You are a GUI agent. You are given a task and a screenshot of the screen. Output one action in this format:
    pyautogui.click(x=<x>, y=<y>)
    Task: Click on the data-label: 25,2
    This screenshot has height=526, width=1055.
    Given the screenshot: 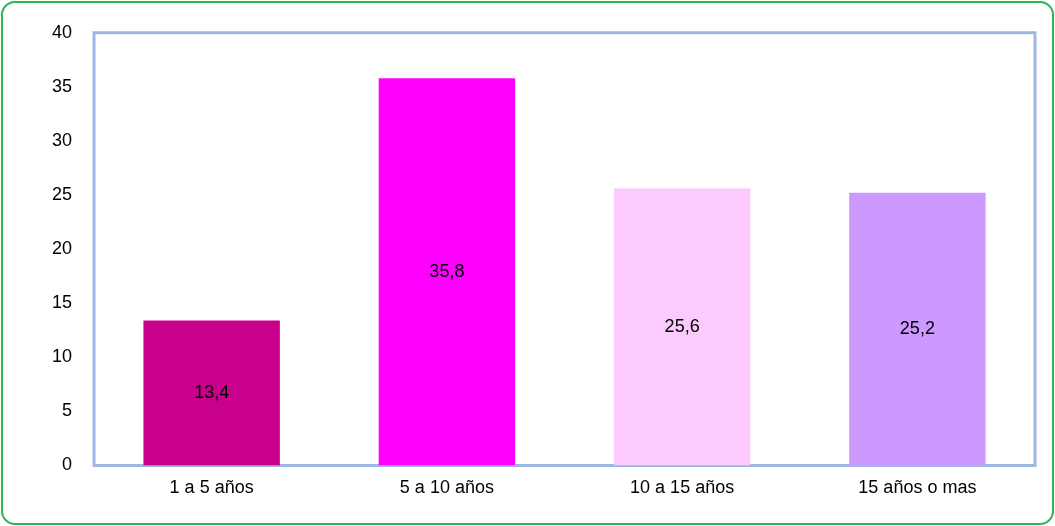 What is the action you would take?
    pyautogui.click(x=917, y=328)
    